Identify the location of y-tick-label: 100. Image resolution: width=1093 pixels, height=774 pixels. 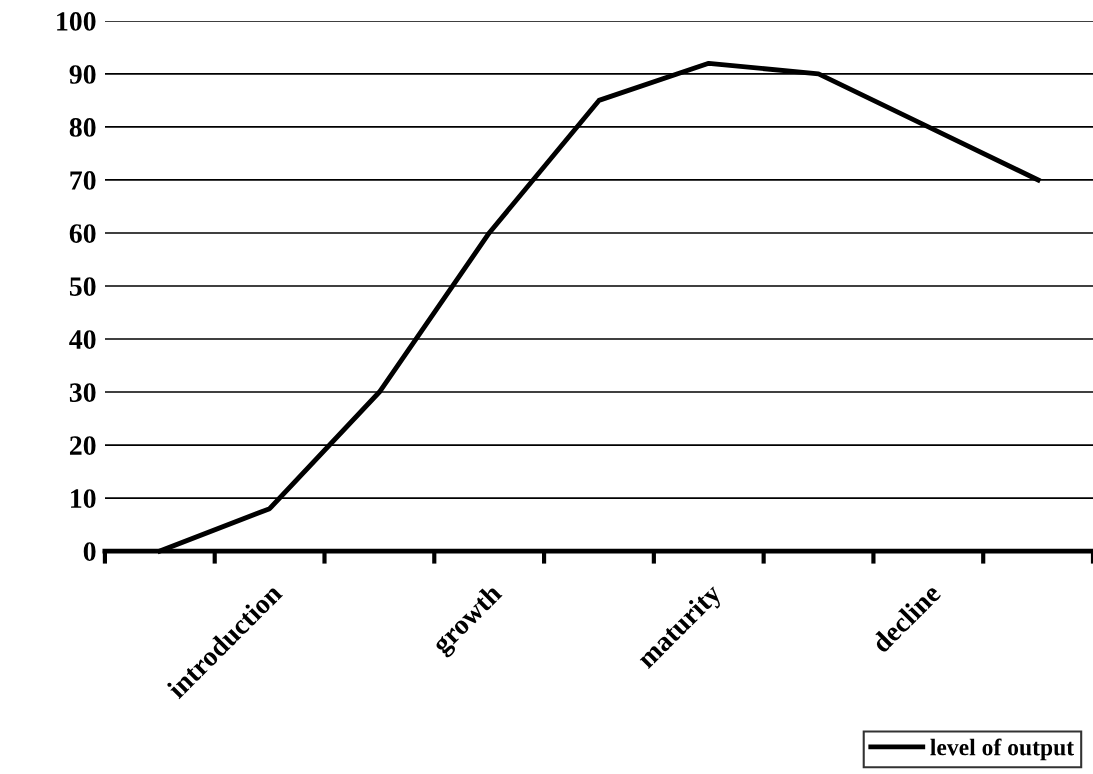
(76, 21).